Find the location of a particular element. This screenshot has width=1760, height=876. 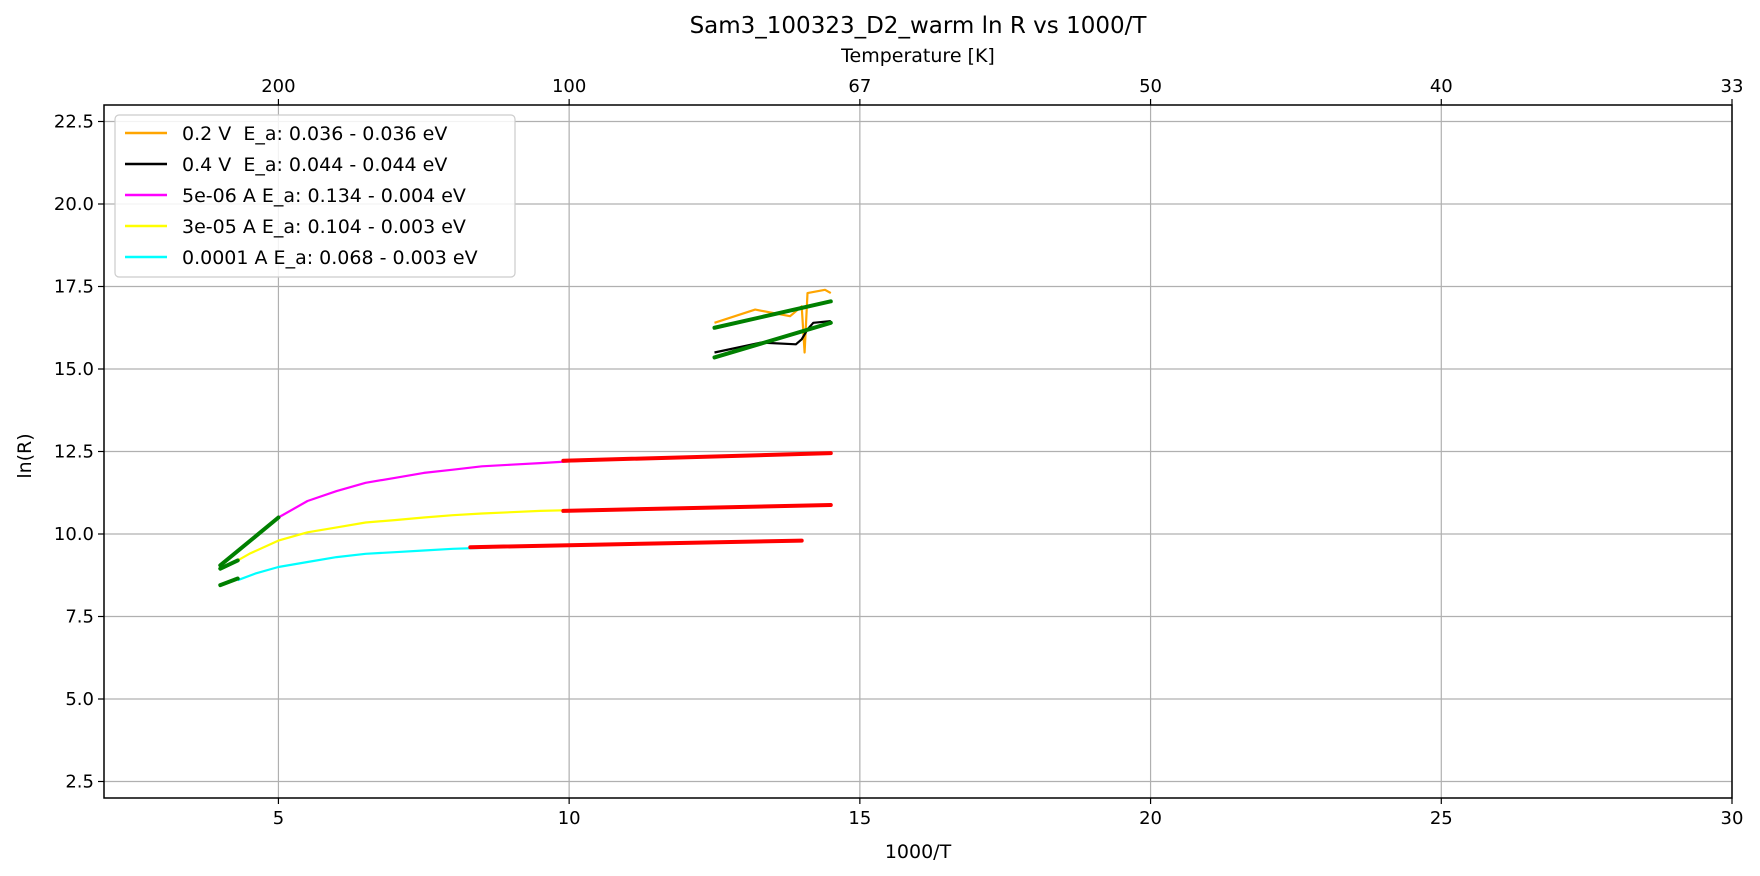

y-tick-label: 17.5 is located at coordinates (74, 287).